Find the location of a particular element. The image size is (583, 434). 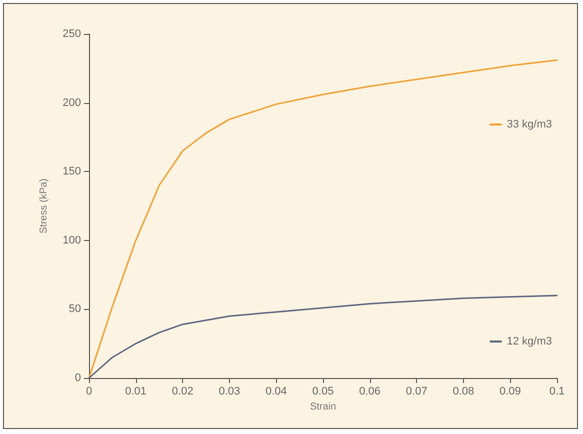

y-tick-label: 250 is located at coordinates (71, 34).